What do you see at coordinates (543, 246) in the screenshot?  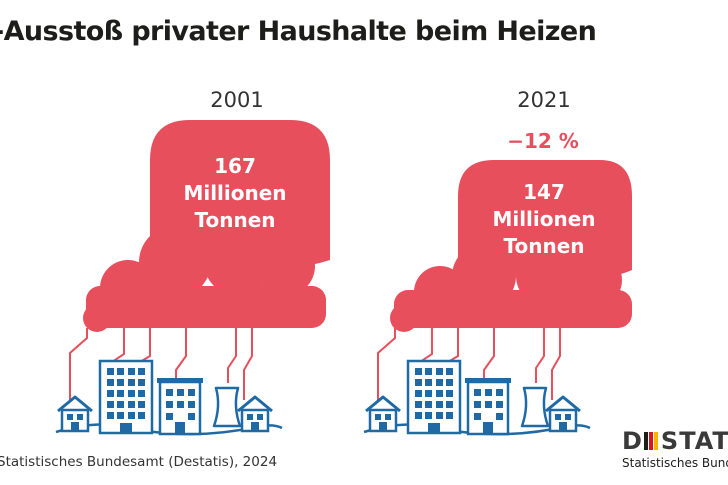 I see `cloud-unit-line2-2021: Tonnen` at bounding box center [543, 246].